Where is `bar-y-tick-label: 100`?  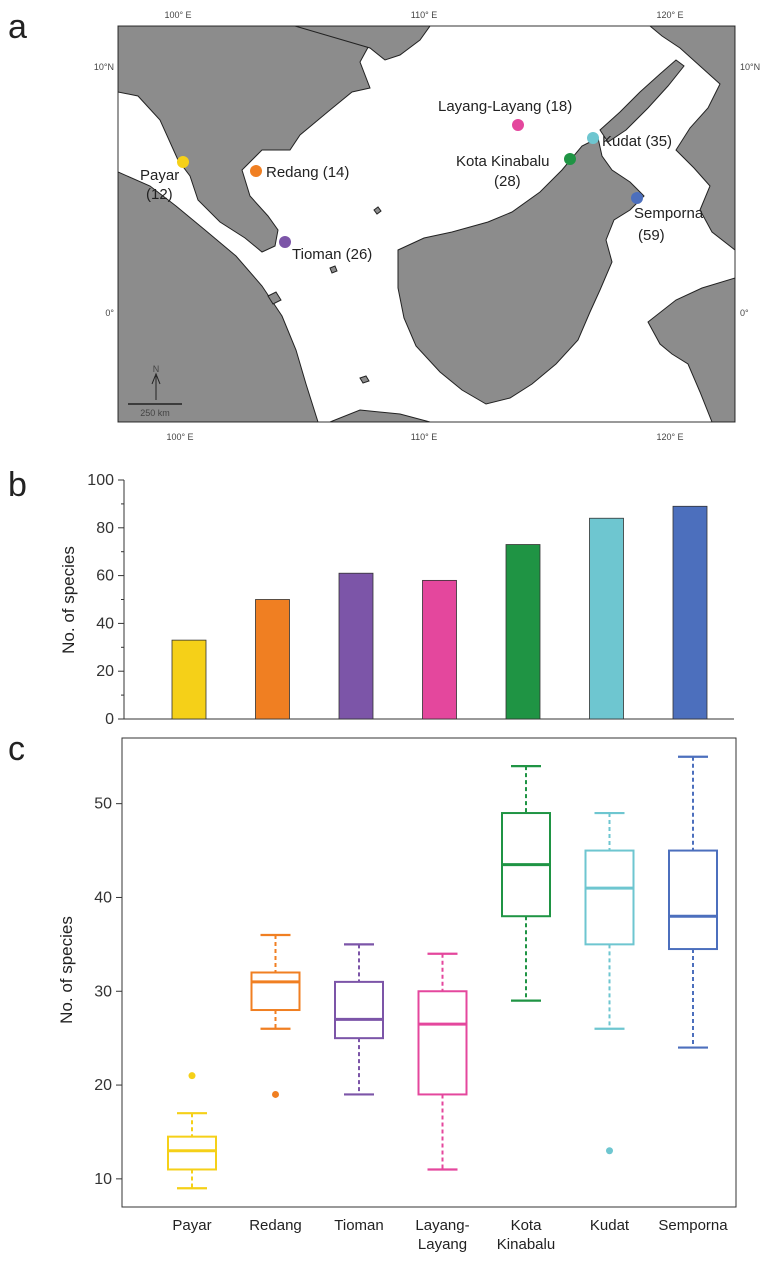
bar-y-tick-label: 100 is located at coordinates (100, 480).